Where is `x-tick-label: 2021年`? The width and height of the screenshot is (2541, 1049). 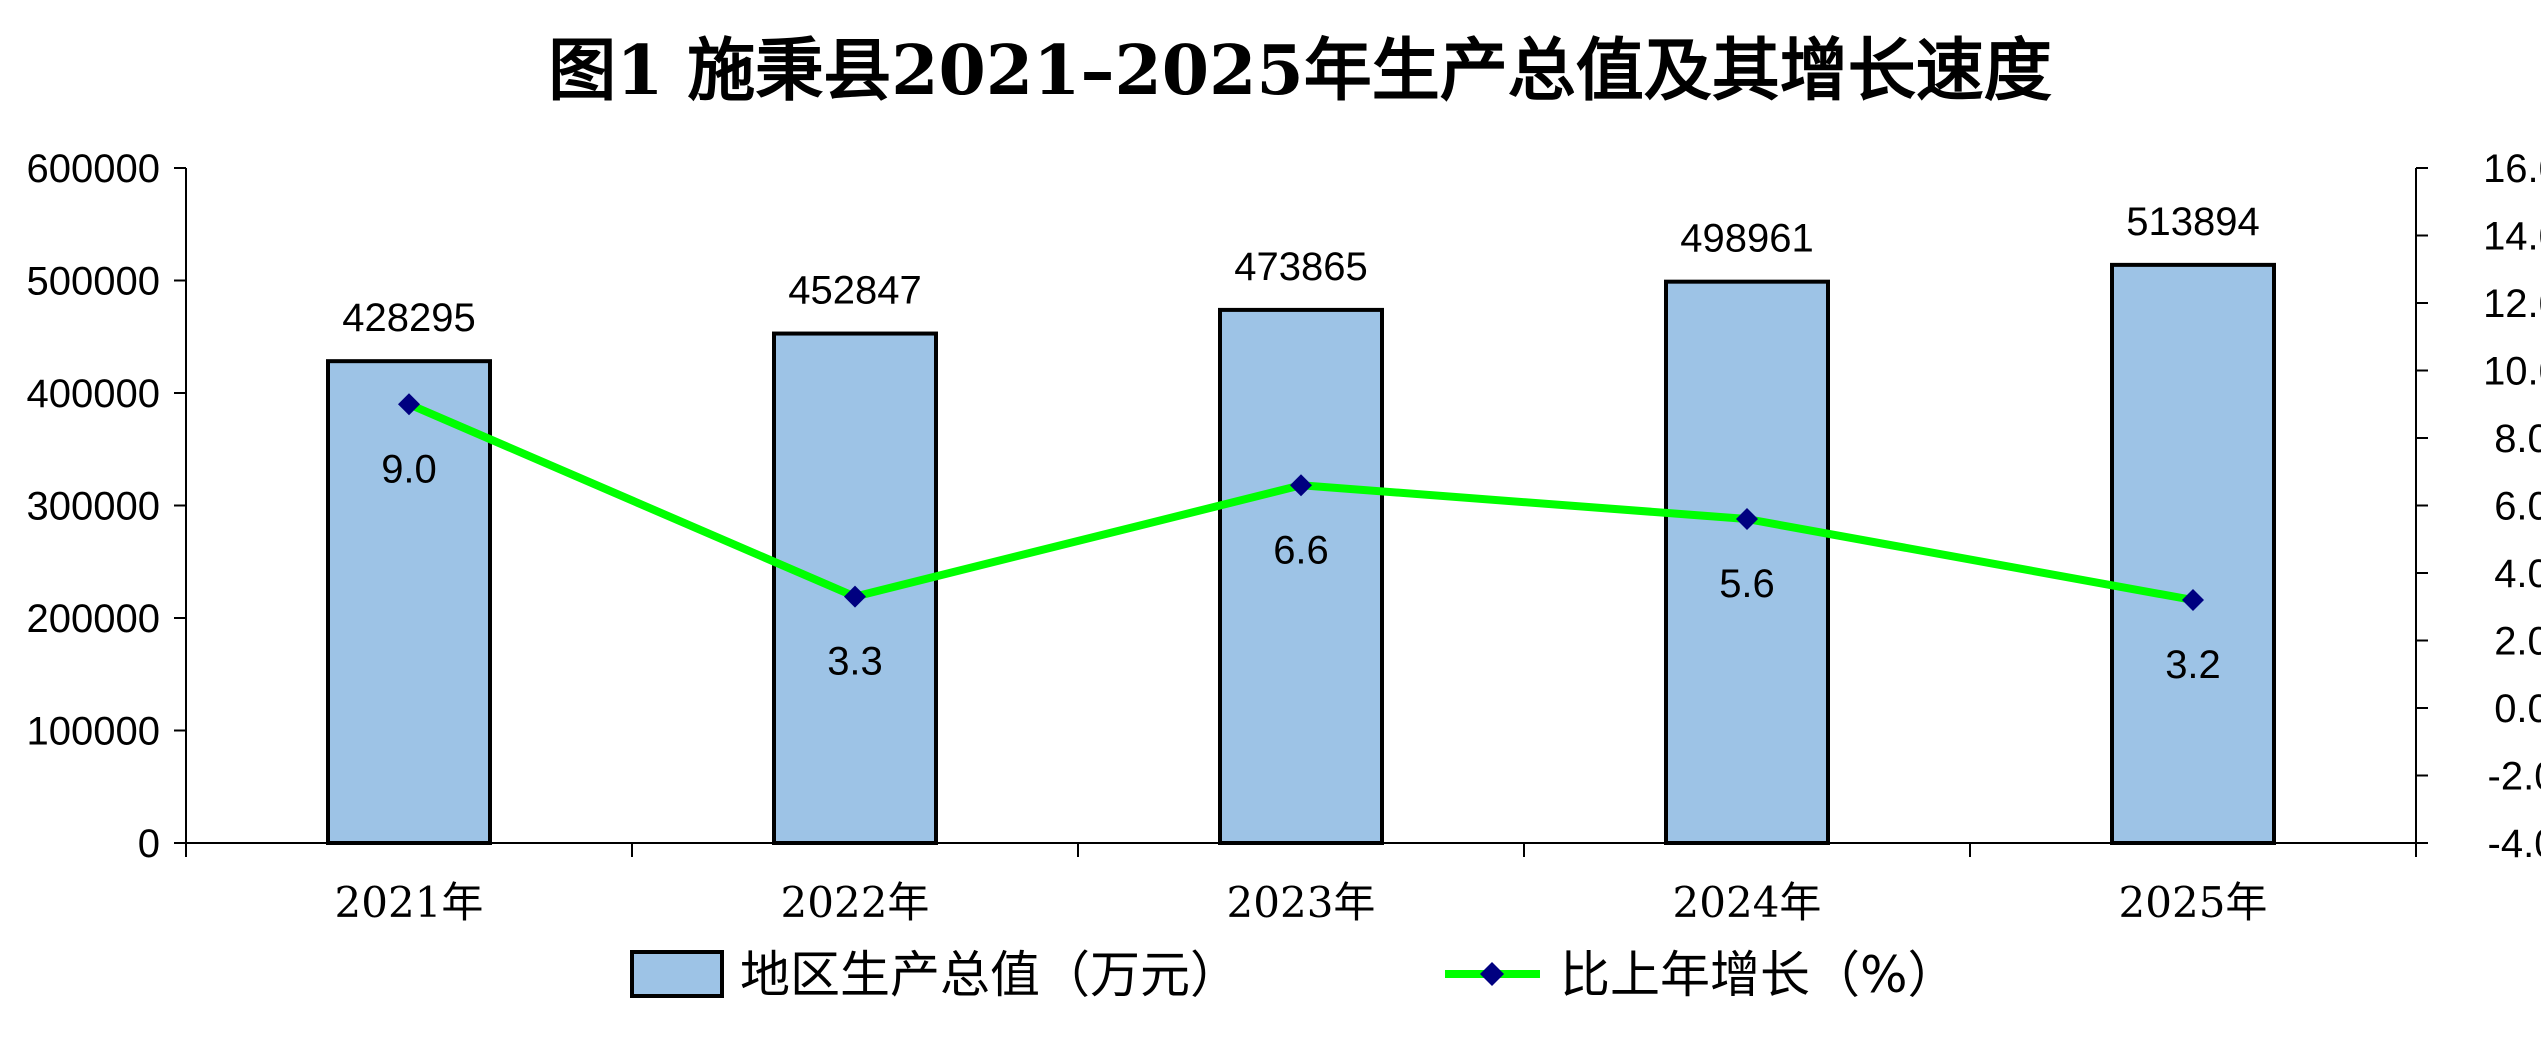 x-tick-label: 2021年 is located at coordinates (409, 902).